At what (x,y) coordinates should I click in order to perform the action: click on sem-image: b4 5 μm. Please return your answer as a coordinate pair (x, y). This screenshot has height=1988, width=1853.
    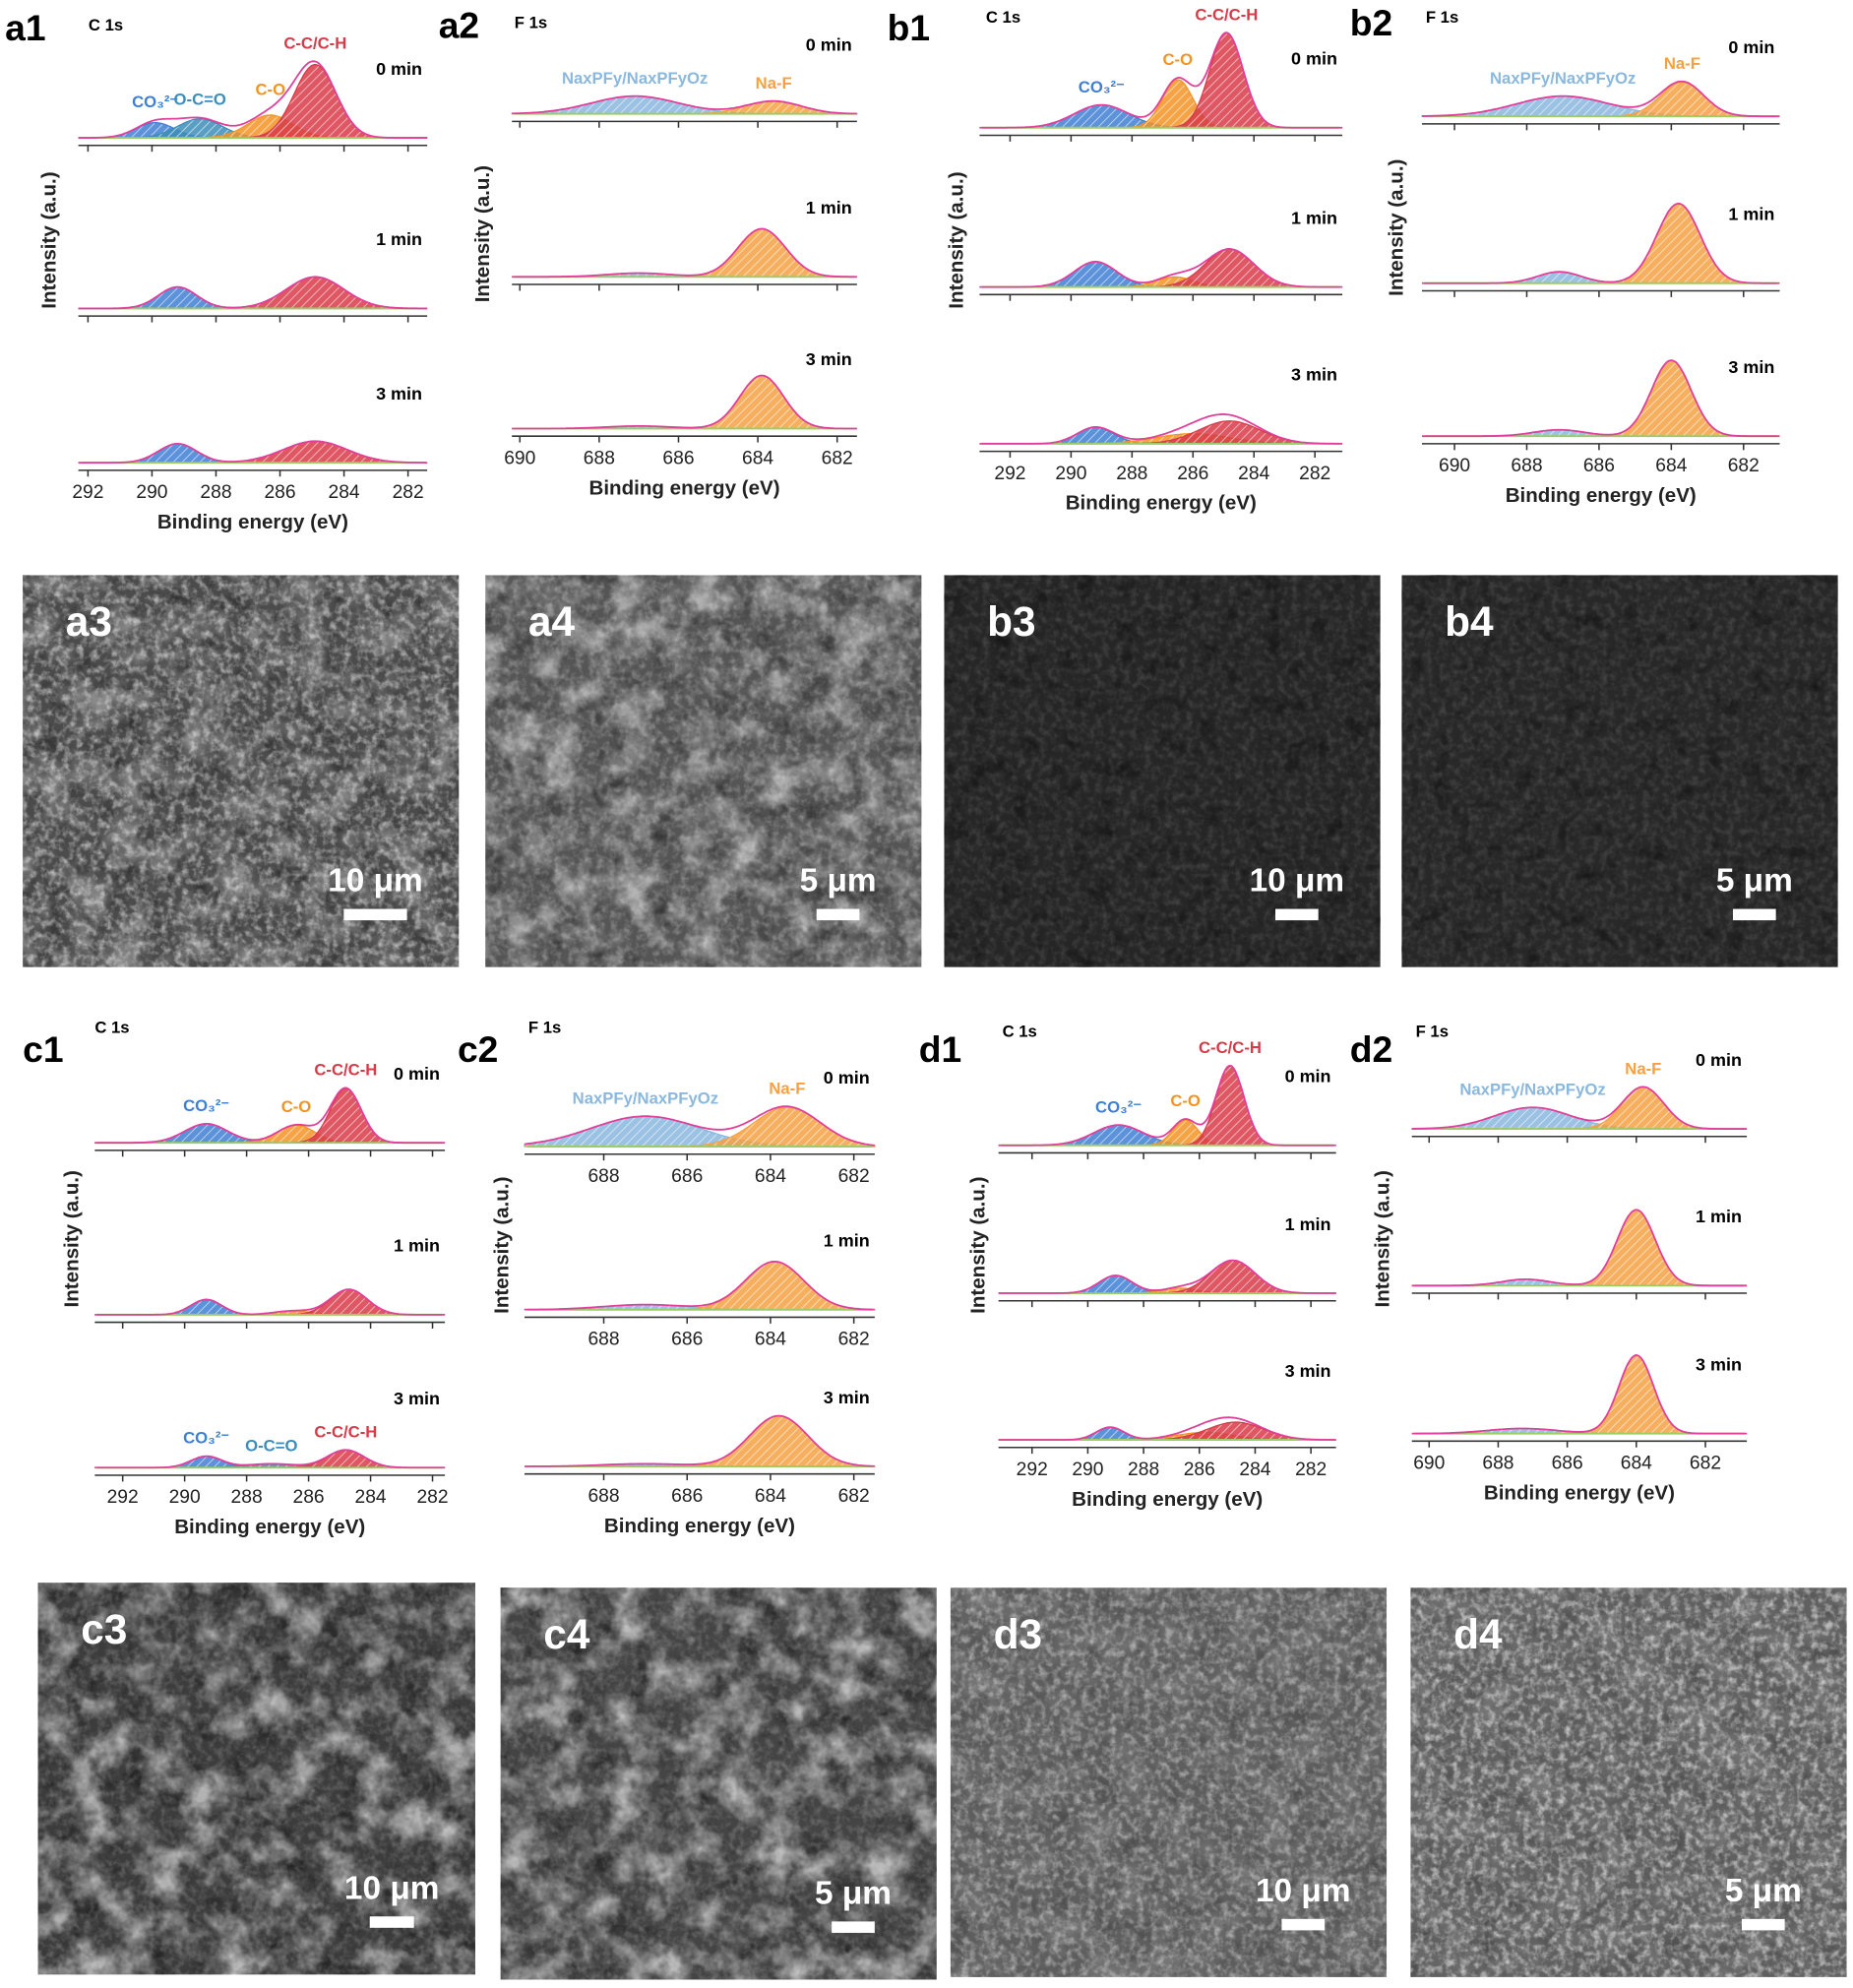
    Looking at the image, I should click on (1619, 771).